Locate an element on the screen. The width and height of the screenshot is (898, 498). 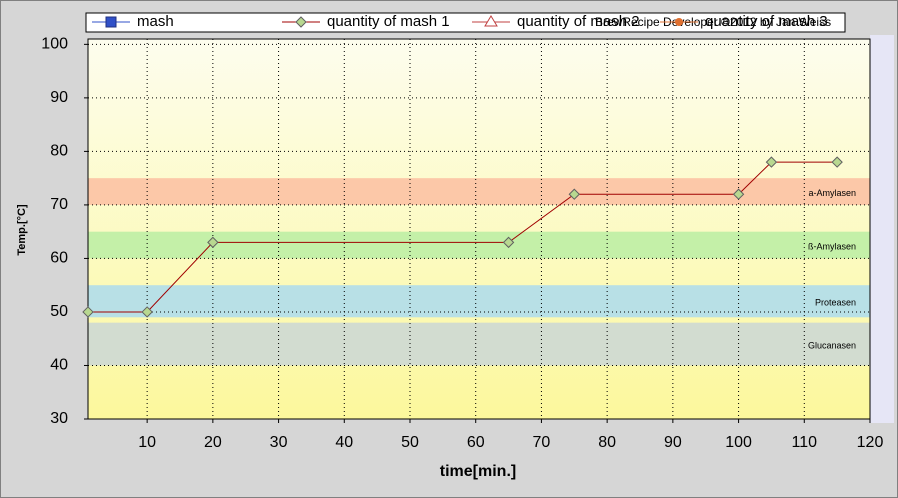
x-tick-label: 70 is located at coordinates (542, 442).